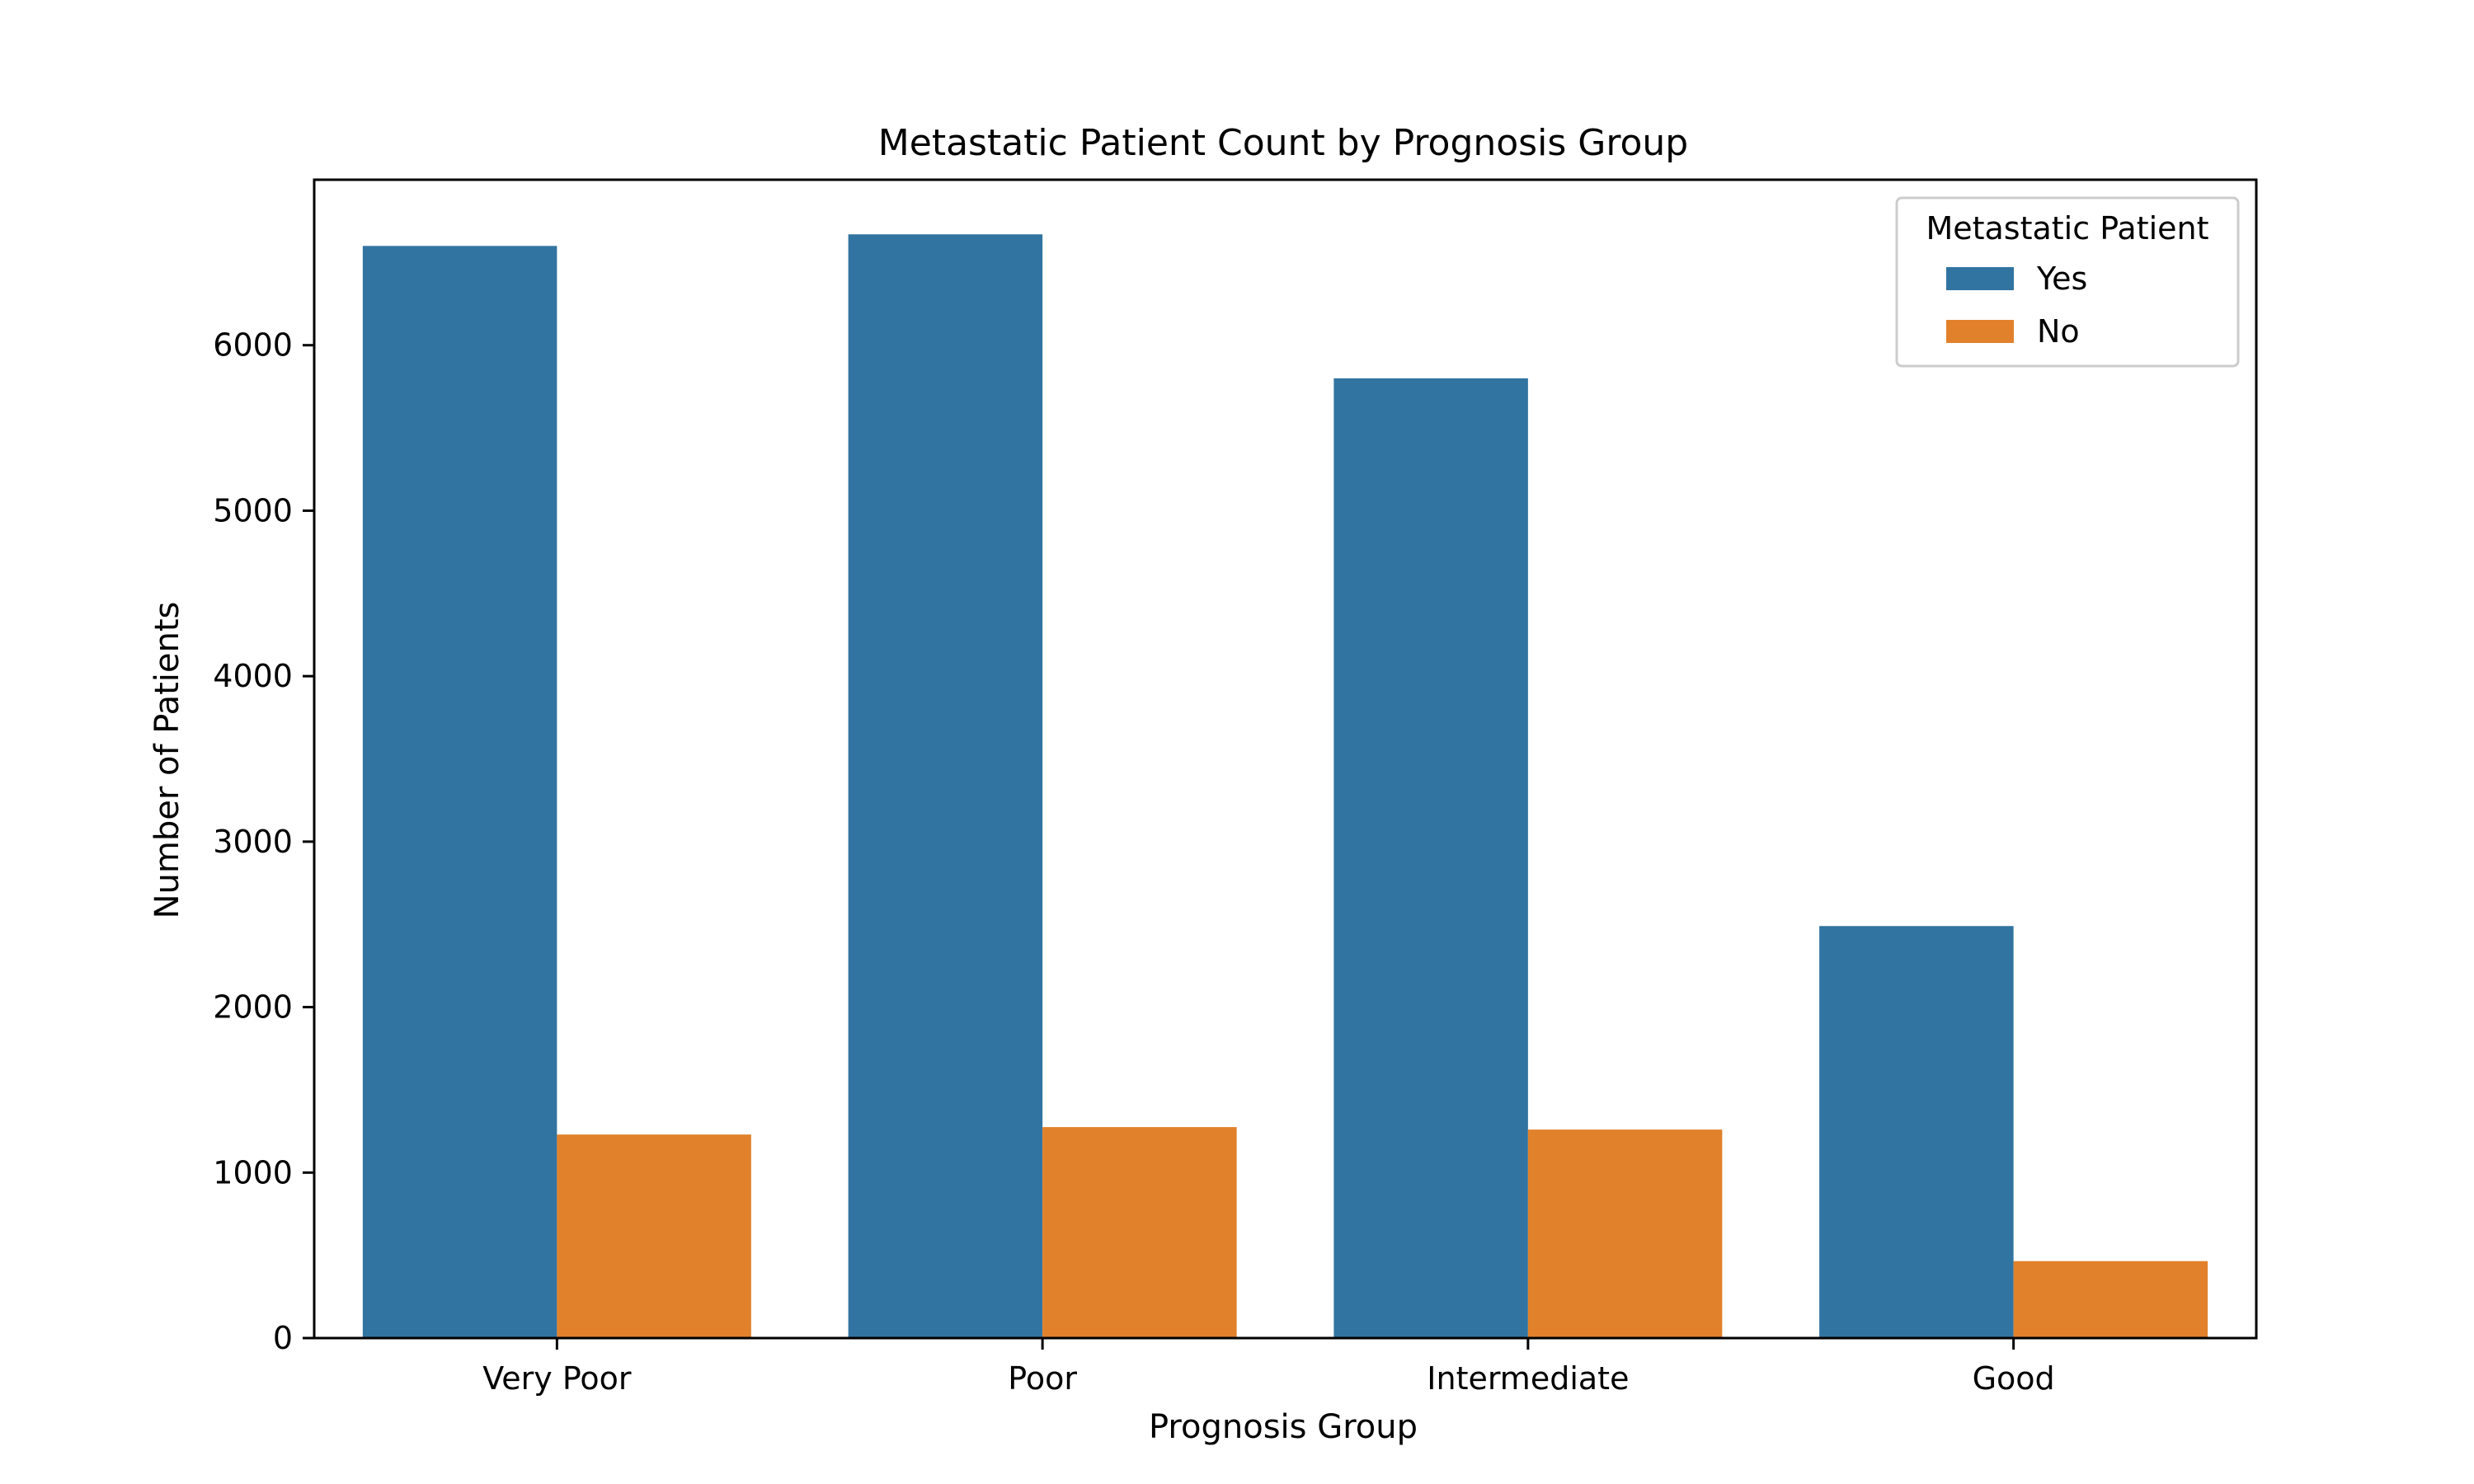 This screenshot has height=1484, width=2474. Describe the element at coordinates (654, 1236) in the screenshot. I see `bar-no-very-poor` at that location.